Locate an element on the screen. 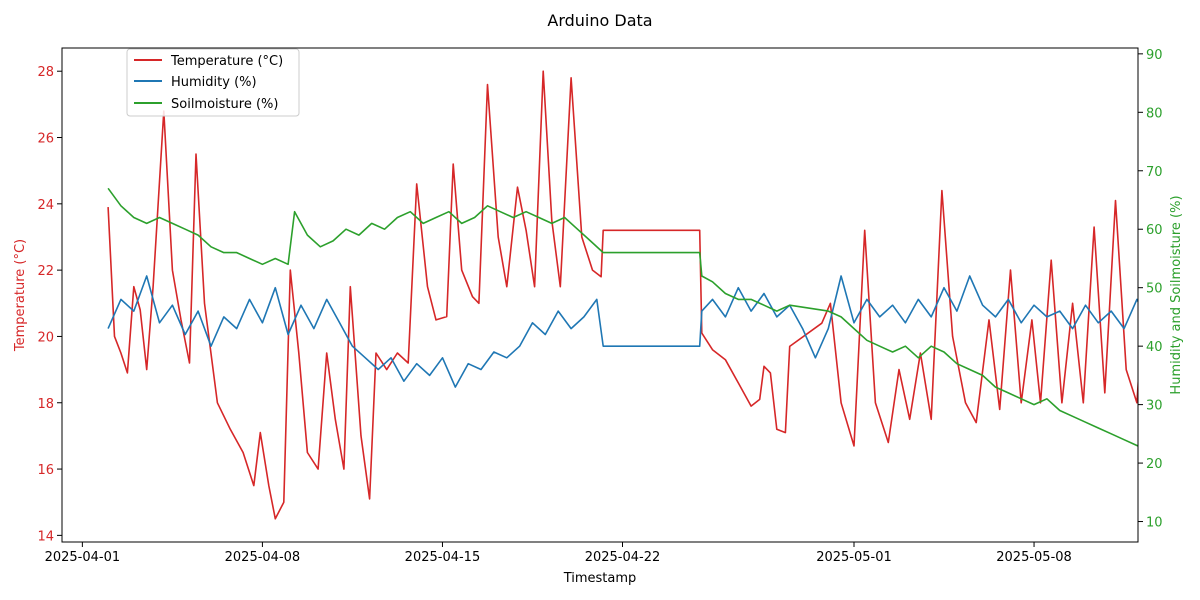 This screenshot has height=600, width=1200. legend-label-humidity: Humidity (%) is located at coordinates (214, 82).